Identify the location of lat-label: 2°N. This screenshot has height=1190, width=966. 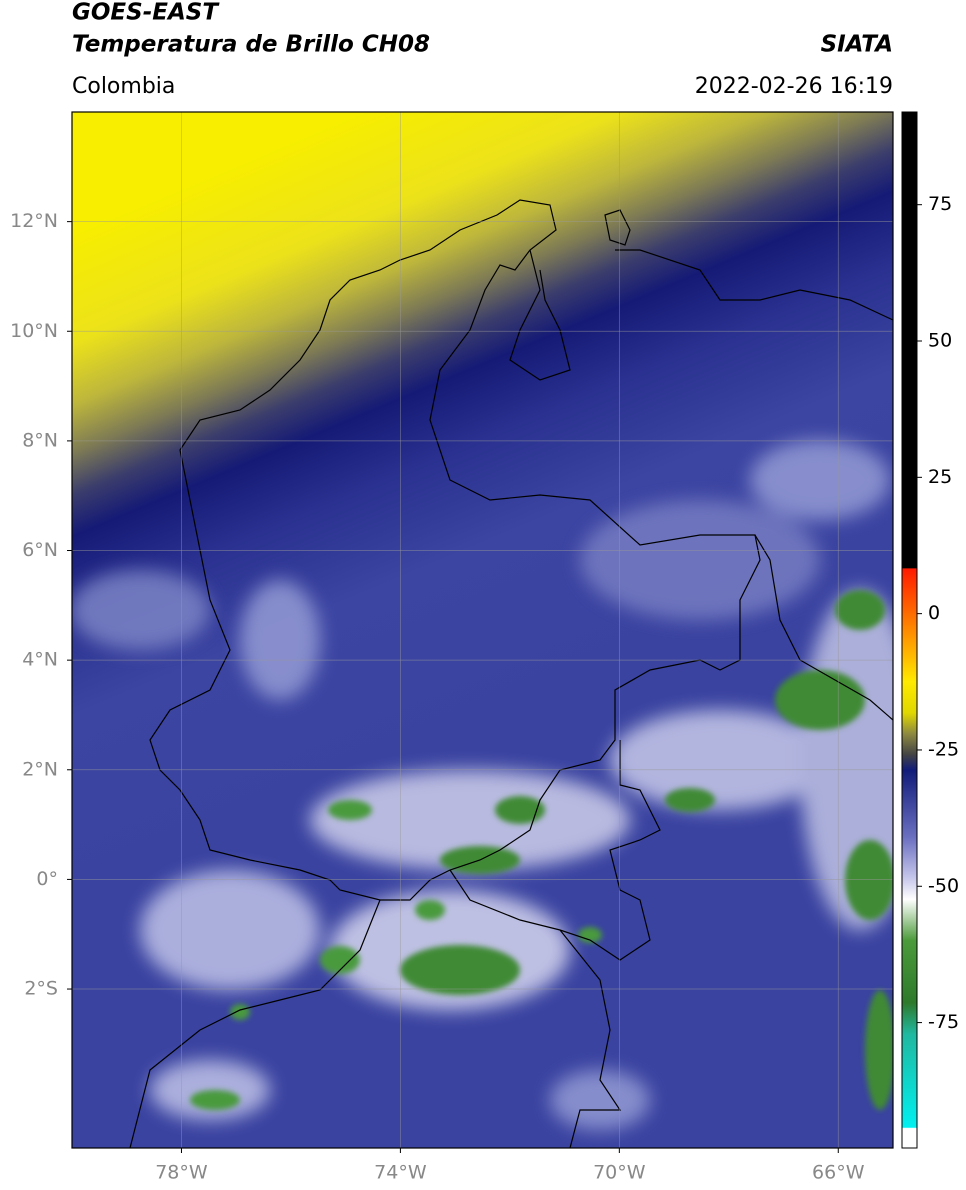
(40, 769).